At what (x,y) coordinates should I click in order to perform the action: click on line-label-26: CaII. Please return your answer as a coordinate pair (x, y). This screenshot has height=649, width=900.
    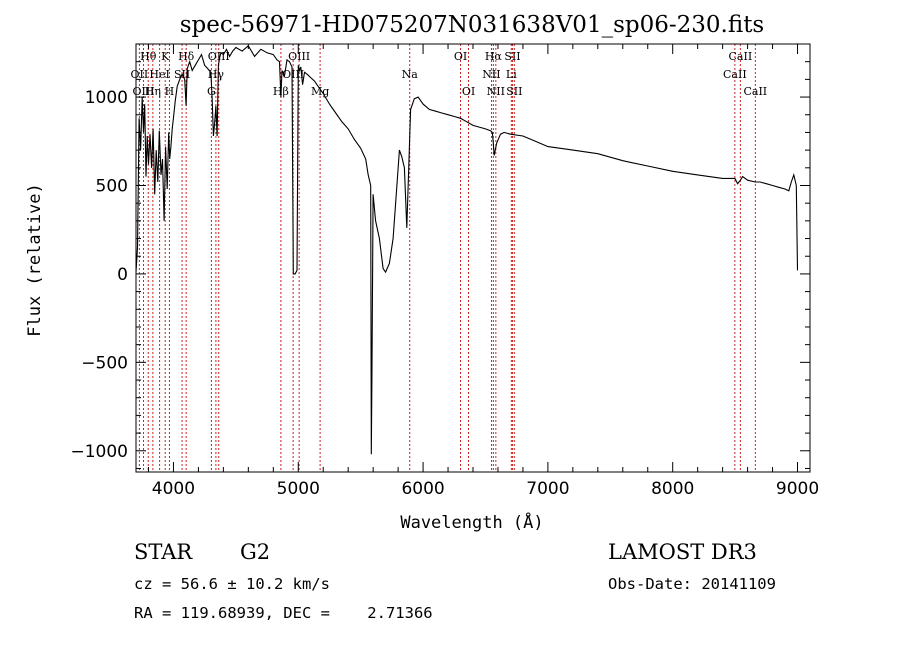
    Looking at the image, I should click on (735, 74).